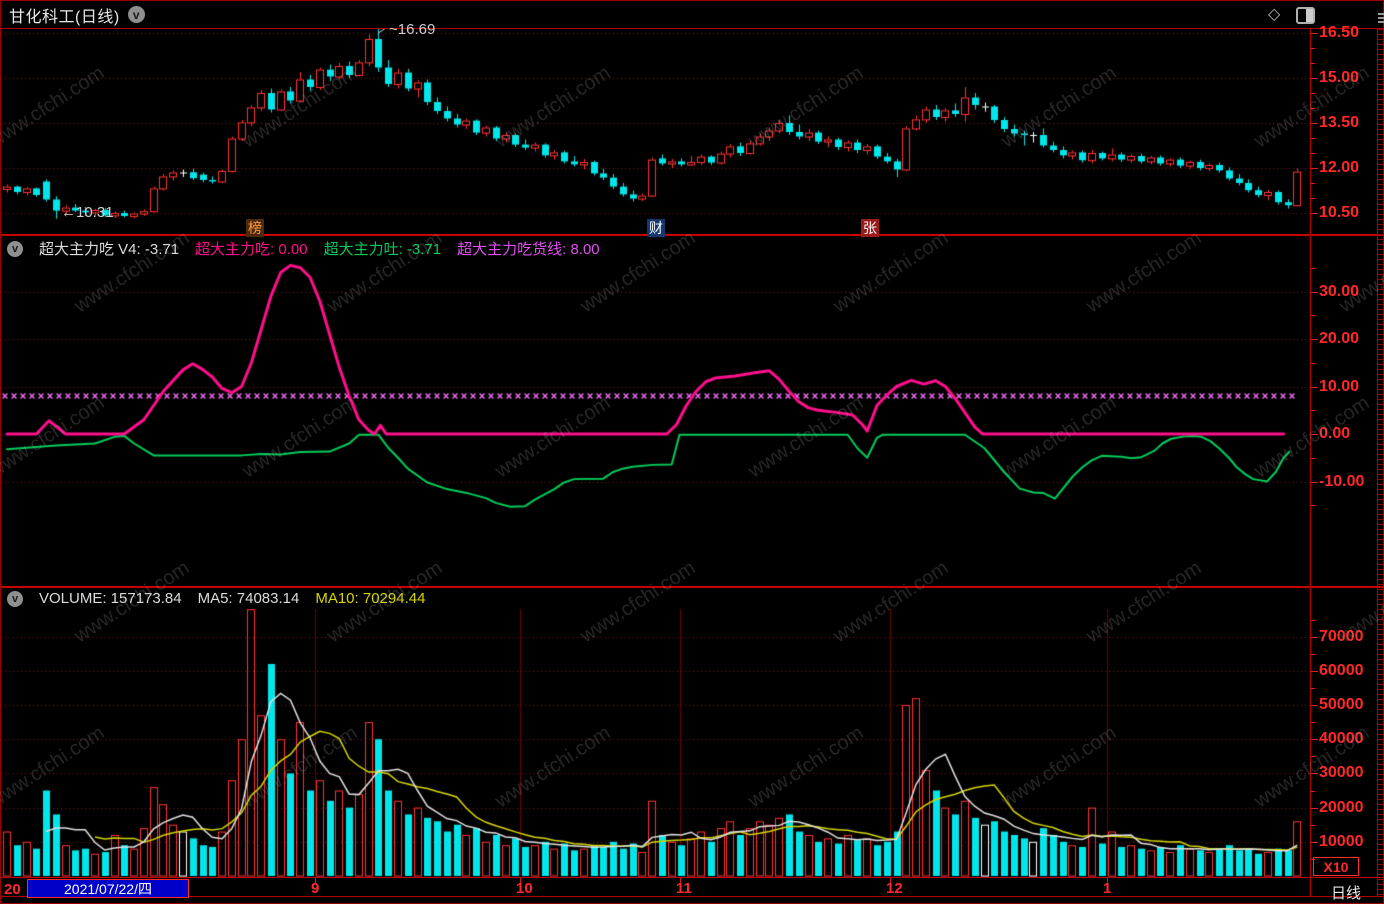 Image resolution: width=1384 pixels, height=904 pixels. Describe the element at coordinates (684, 888) in the screenshot. I see `x-axis-month-label: 11` at that location.